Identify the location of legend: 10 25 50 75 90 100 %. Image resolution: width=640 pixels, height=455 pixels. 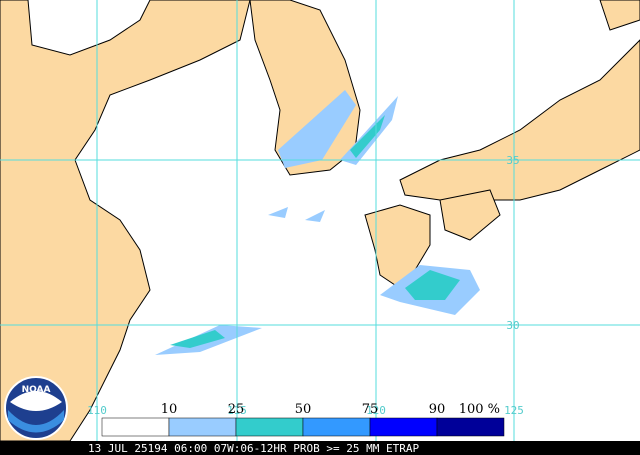
(303, 419).